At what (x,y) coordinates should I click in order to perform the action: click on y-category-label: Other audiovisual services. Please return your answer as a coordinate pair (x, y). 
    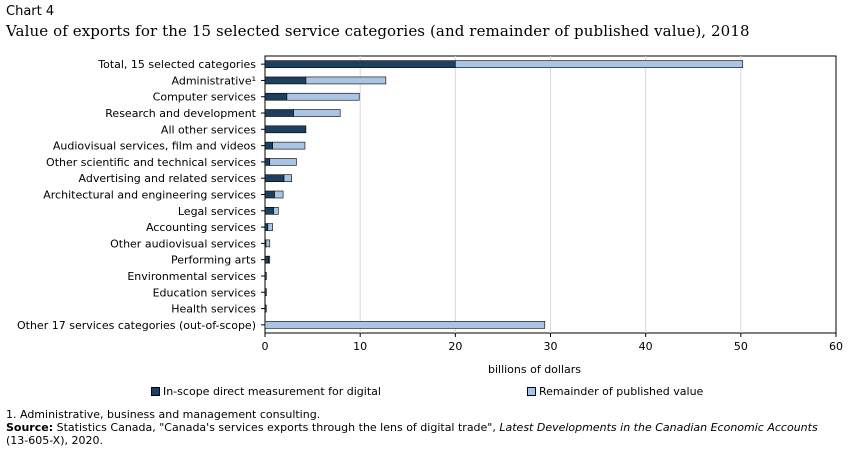
    Looking at the image, I should click on (183, 243).